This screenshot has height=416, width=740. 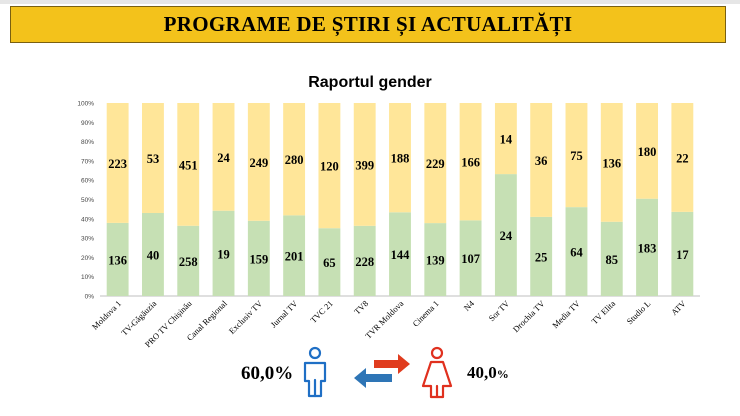 What do you see at coordinates (246, 317) in the screenshot?
I see `x-category-label: Exclusiv TV` at bounding box center [246, 317].